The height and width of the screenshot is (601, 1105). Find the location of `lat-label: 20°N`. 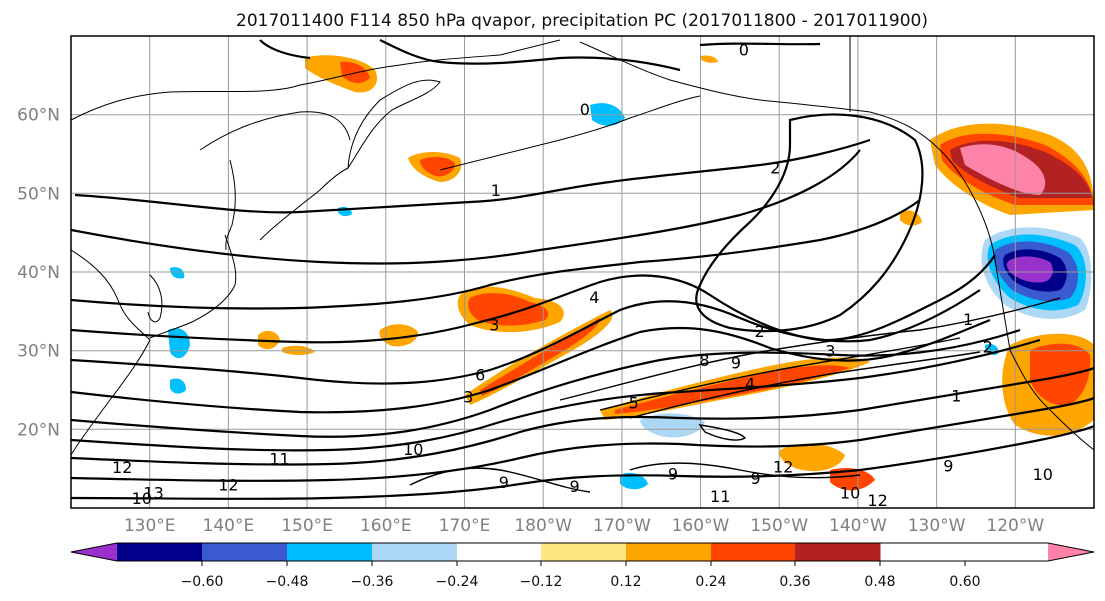

lat-label: 20°N is located at coordinates (38, 430).